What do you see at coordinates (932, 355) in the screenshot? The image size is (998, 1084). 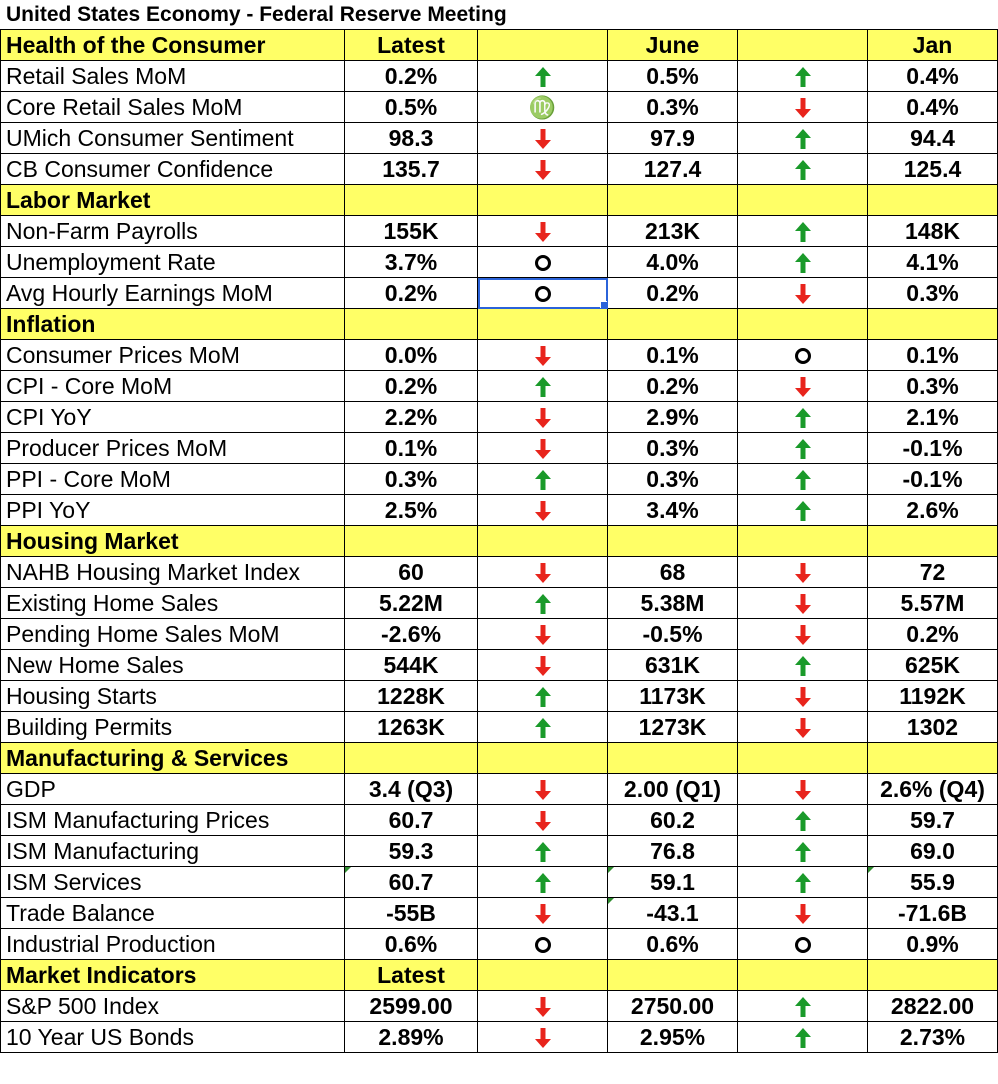 I see `jan-value: 0.1%` at bounding box center [932, 355].